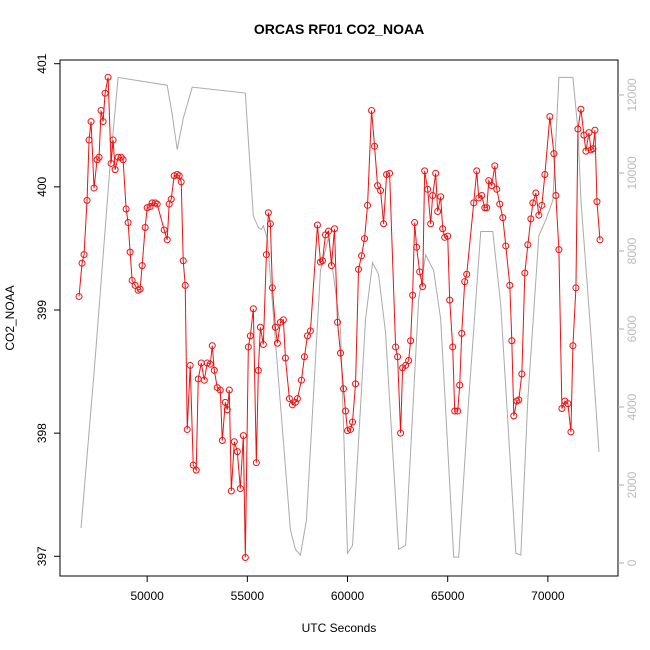 Image resolution: width=650 pixels, height=650 pixels. I want to click on x-axis-label: UTC Seconds, so click(339, 628).